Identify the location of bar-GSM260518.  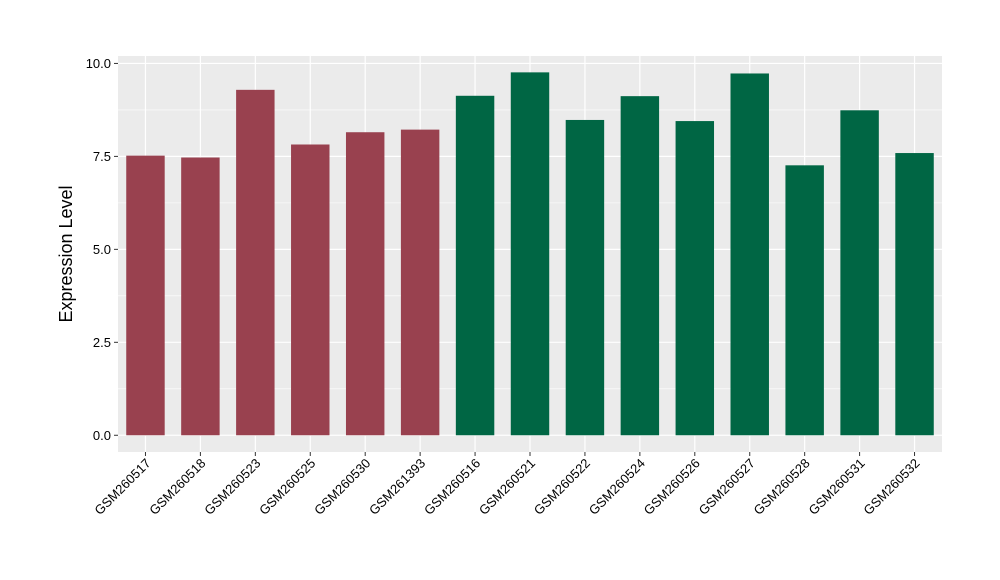
(200, 296).